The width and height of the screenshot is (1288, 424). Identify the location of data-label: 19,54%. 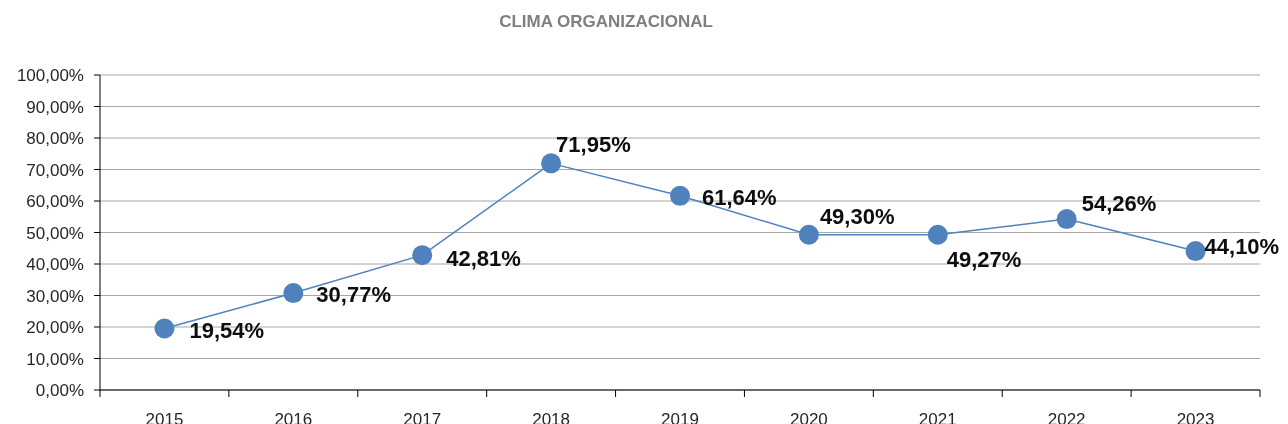
(227, 330).